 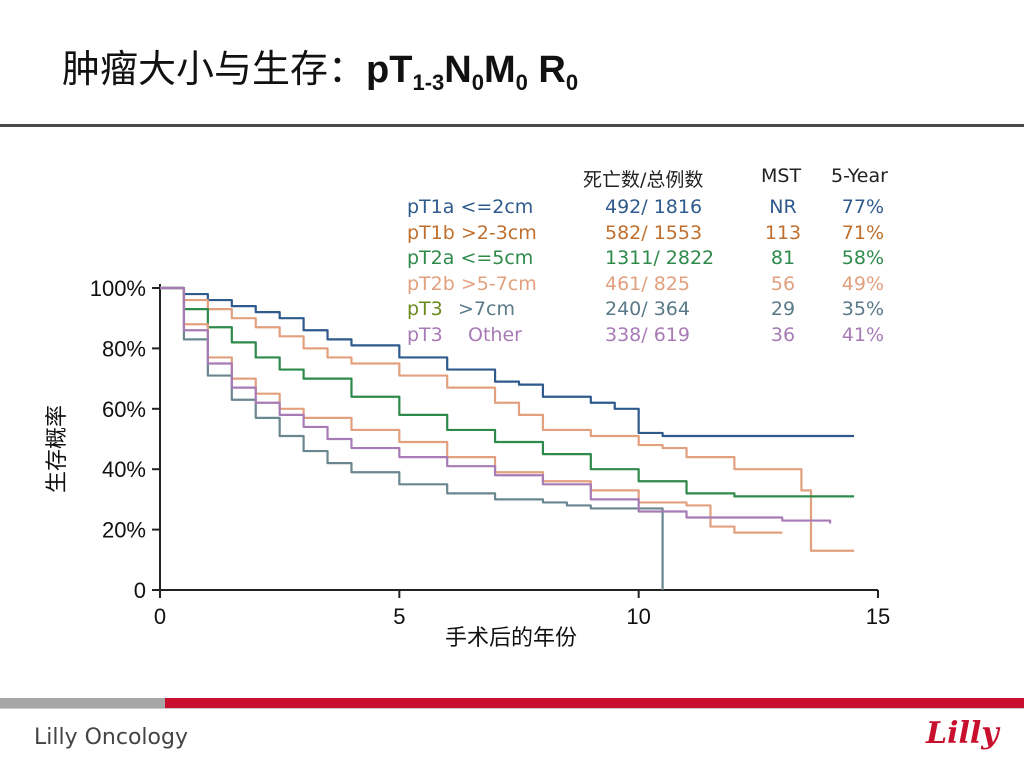 I want to click on x-tick-label: 15, so click(x=878, y=616).